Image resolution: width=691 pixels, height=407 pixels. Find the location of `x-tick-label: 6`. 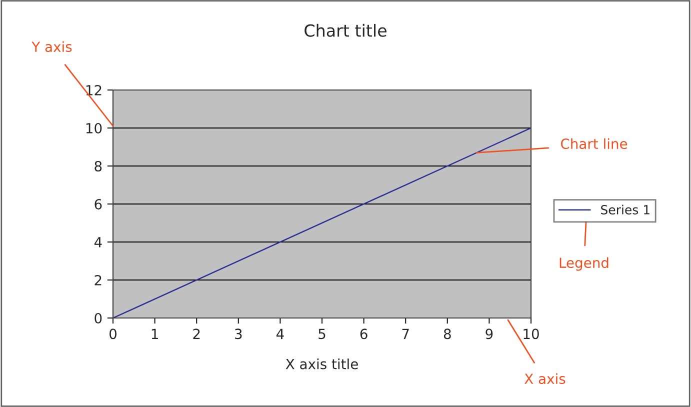

x-tick-label: 6 is located at coordinates (364, 334).